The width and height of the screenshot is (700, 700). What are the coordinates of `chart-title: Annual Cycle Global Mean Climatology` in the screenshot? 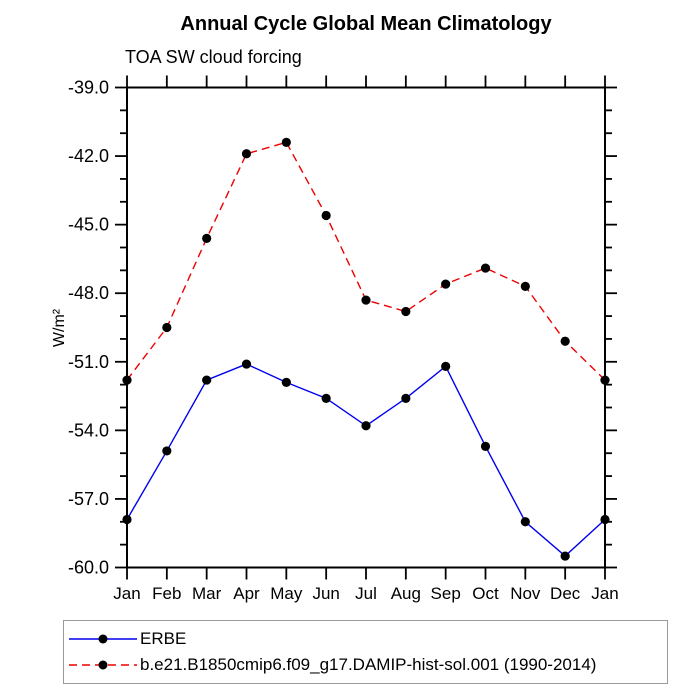 It's located at (366, 24).